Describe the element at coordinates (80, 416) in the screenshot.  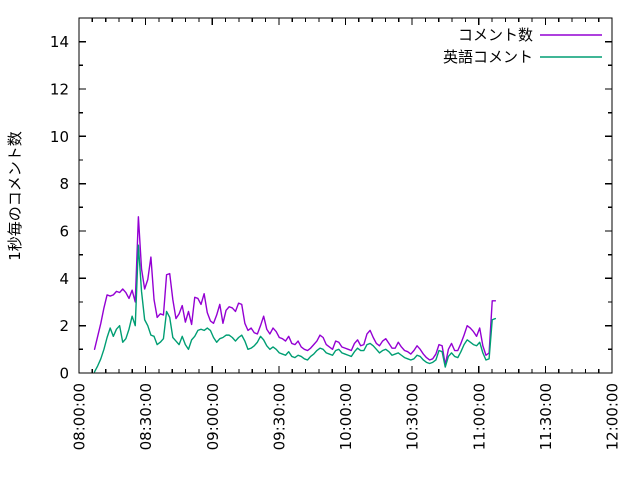
I see `x-tick-label: 08:00:00` at that location.